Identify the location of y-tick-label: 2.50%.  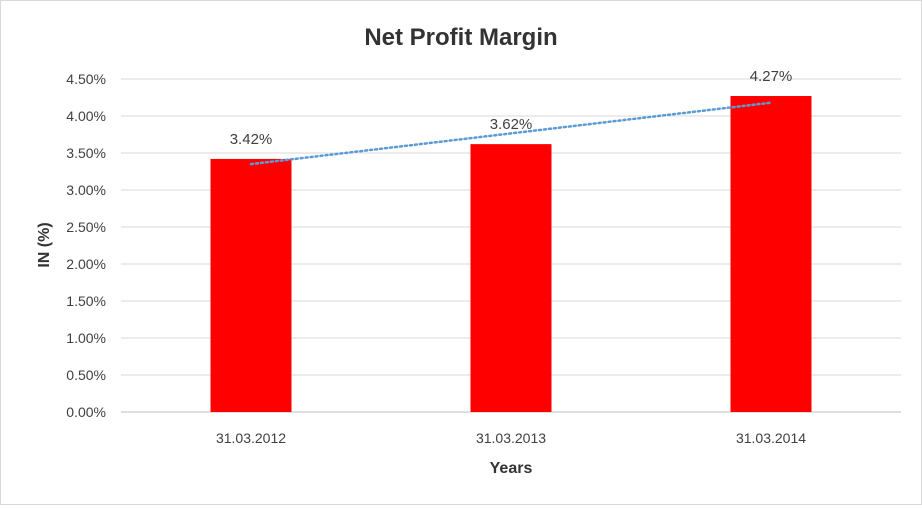
(86, 227).